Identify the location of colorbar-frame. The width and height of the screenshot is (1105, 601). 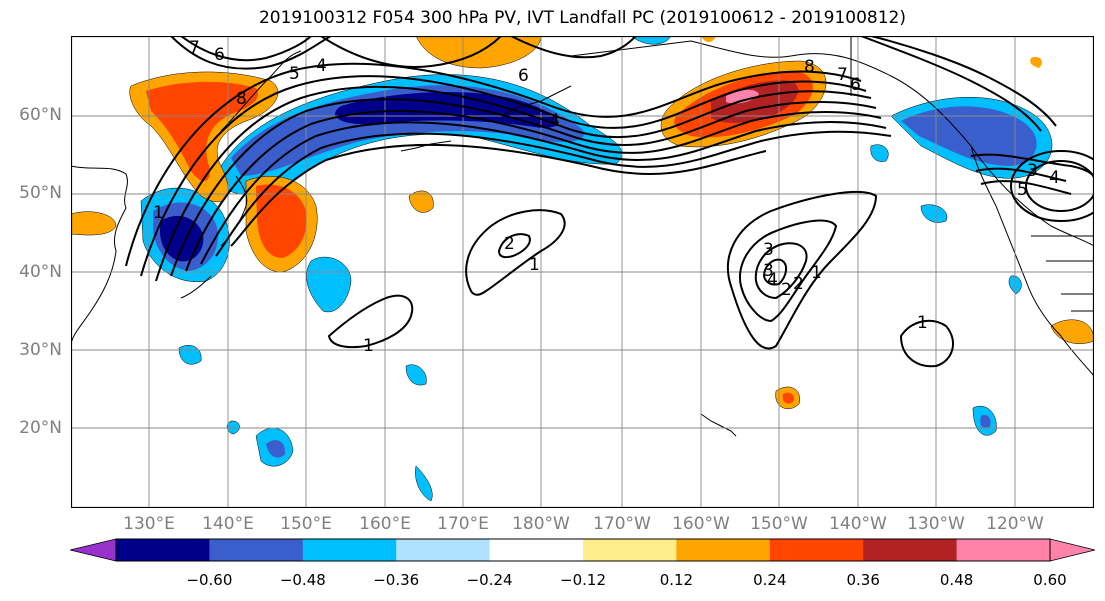
(583, 550).